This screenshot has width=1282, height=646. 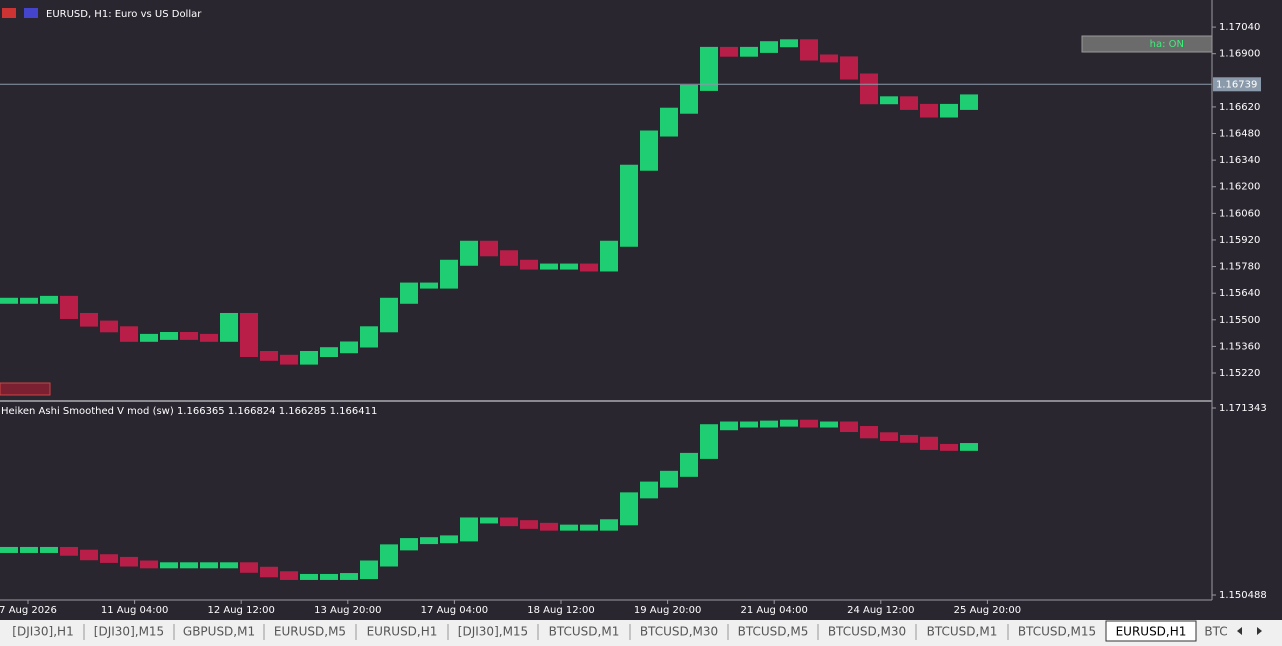 I want to click on y-tick-label: 1.16060, so click(x=1239, y=213).